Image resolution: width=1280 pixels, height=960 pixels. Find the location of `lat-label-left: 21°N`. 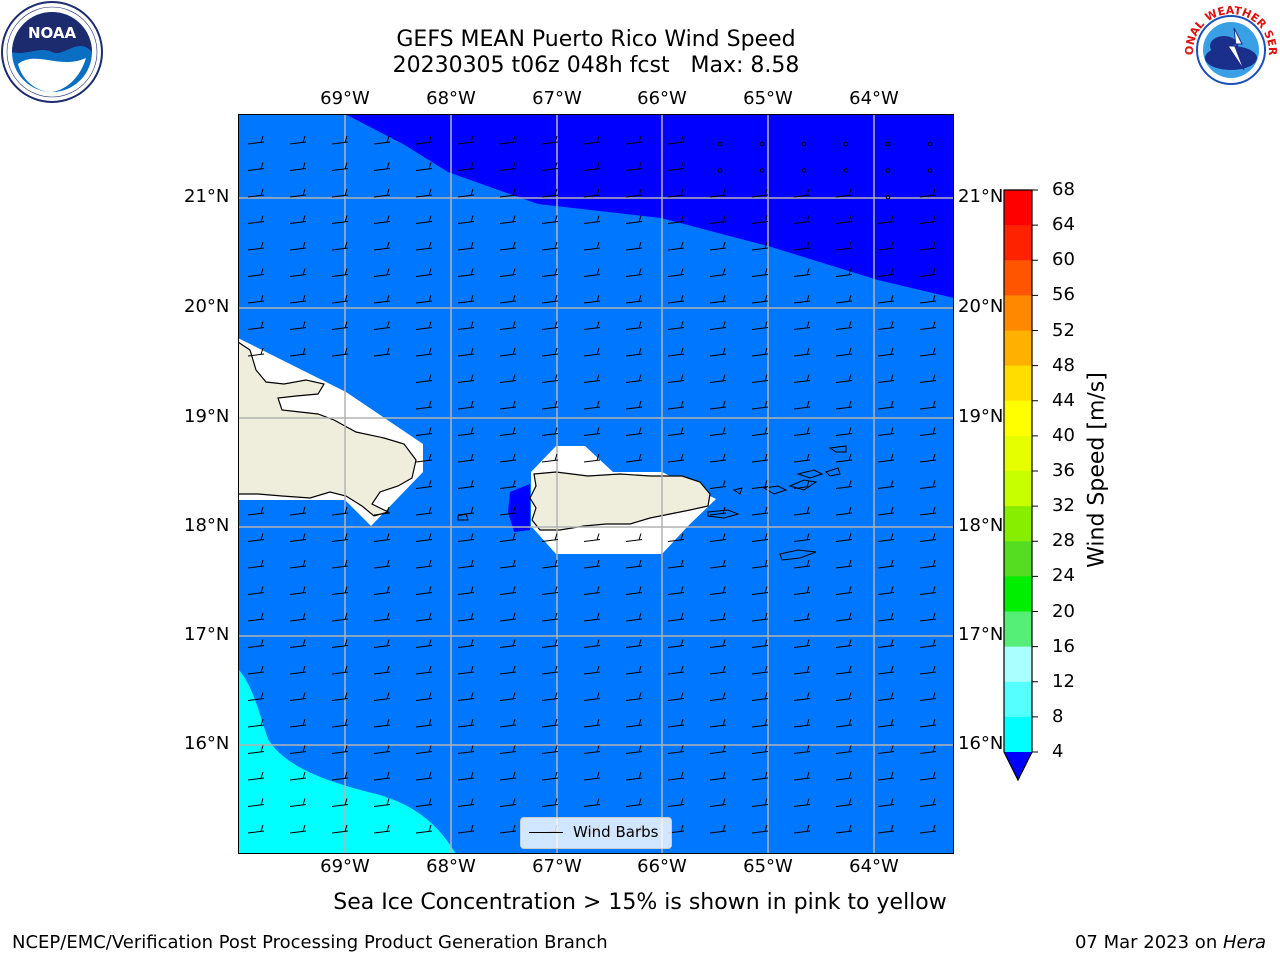

lat-label-left: 21°N is located at coordinates (207, 196).